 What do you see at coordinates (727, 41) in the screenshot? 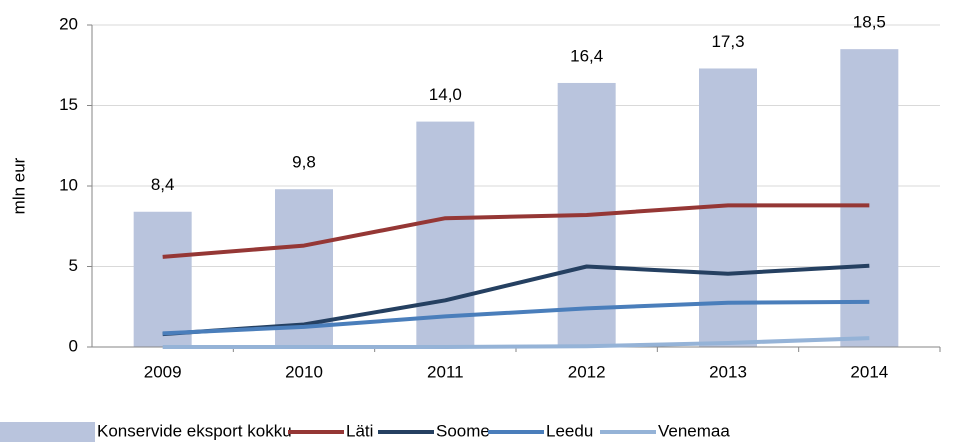
I see `data-label: 17,3` at bounding box center [727, 41].